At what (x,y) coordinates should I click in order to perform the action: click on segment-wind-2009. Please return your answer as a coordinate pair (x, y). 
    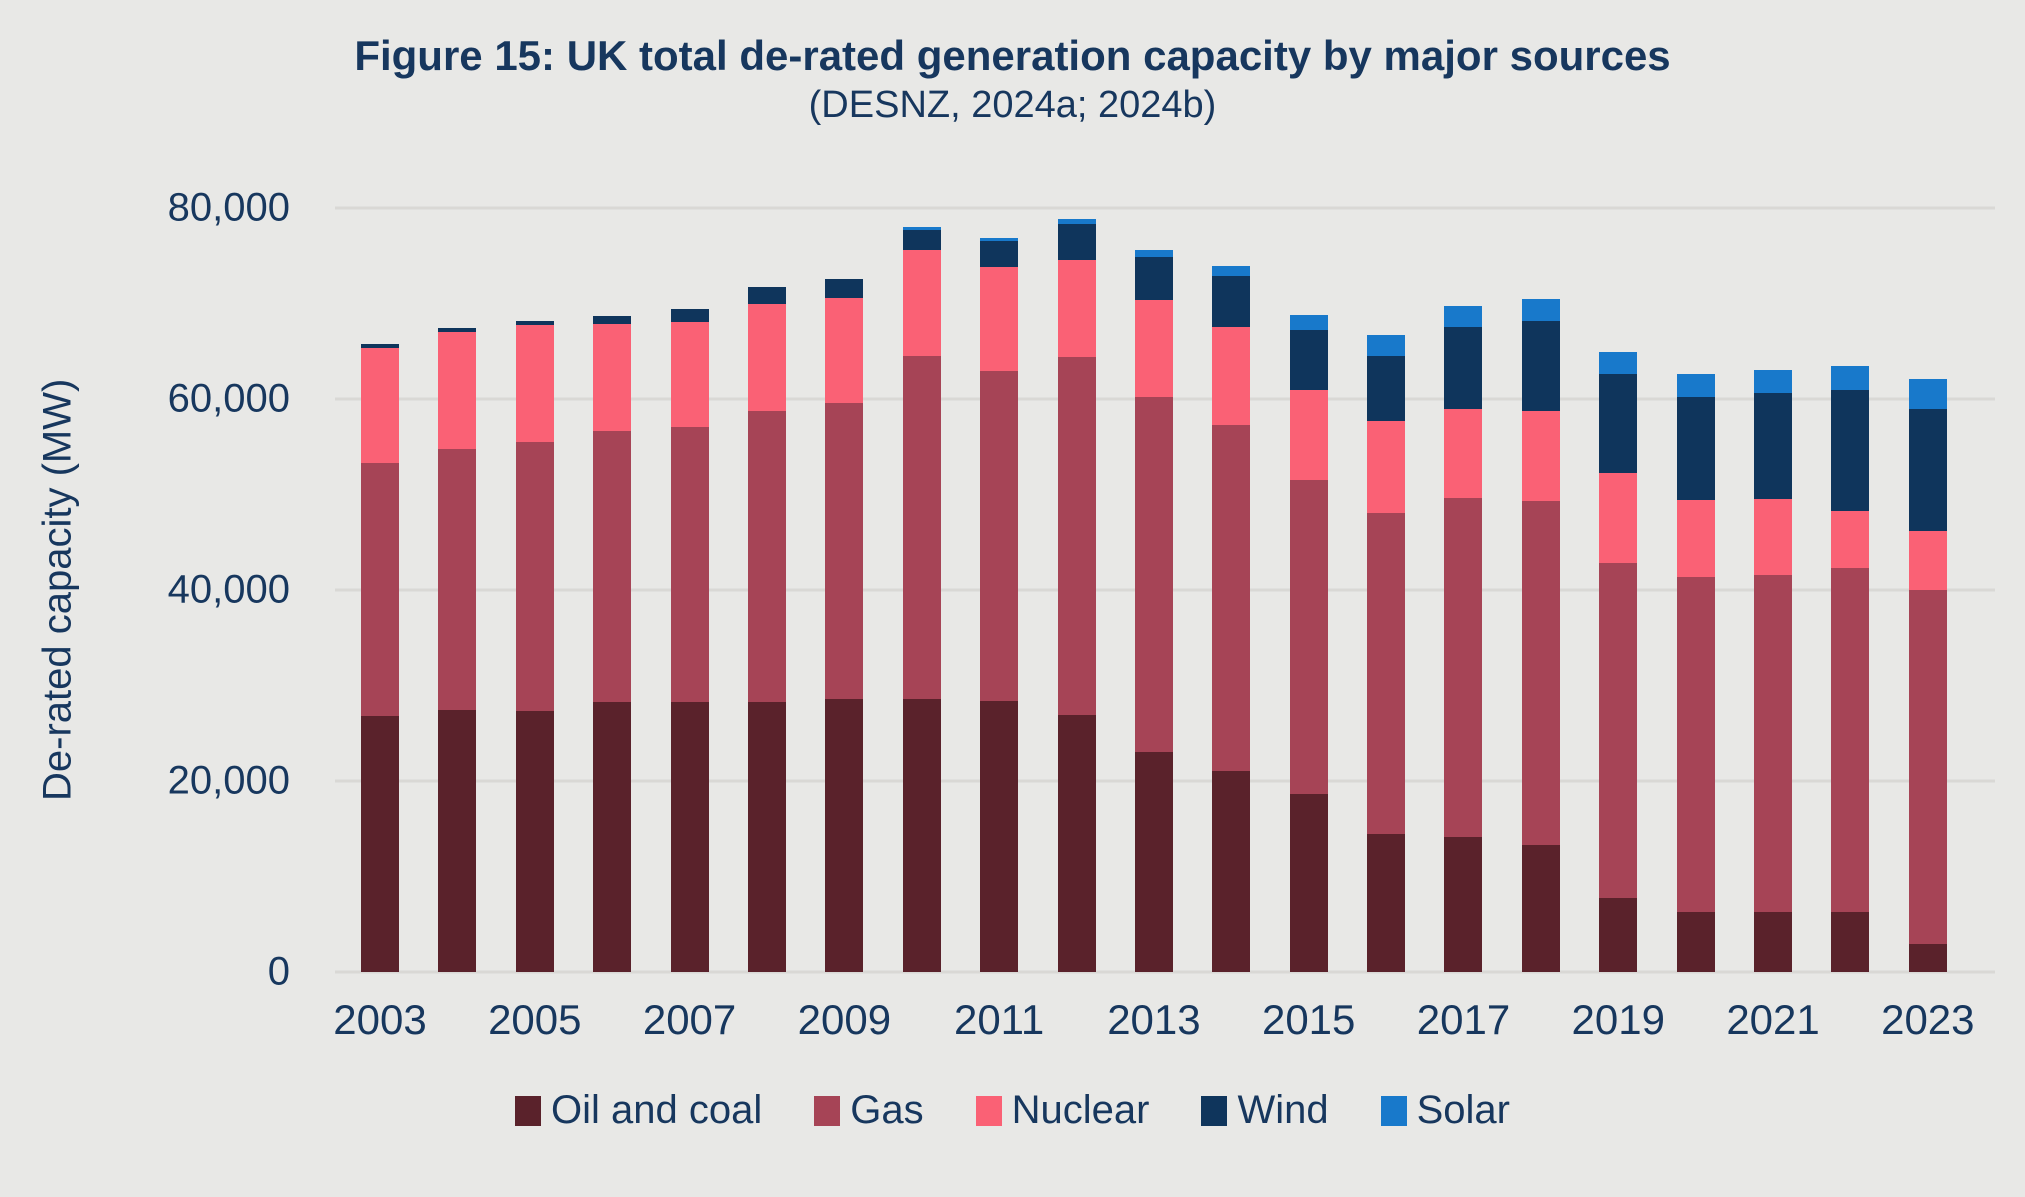
    Looking at the image, I should click on (844, 289).